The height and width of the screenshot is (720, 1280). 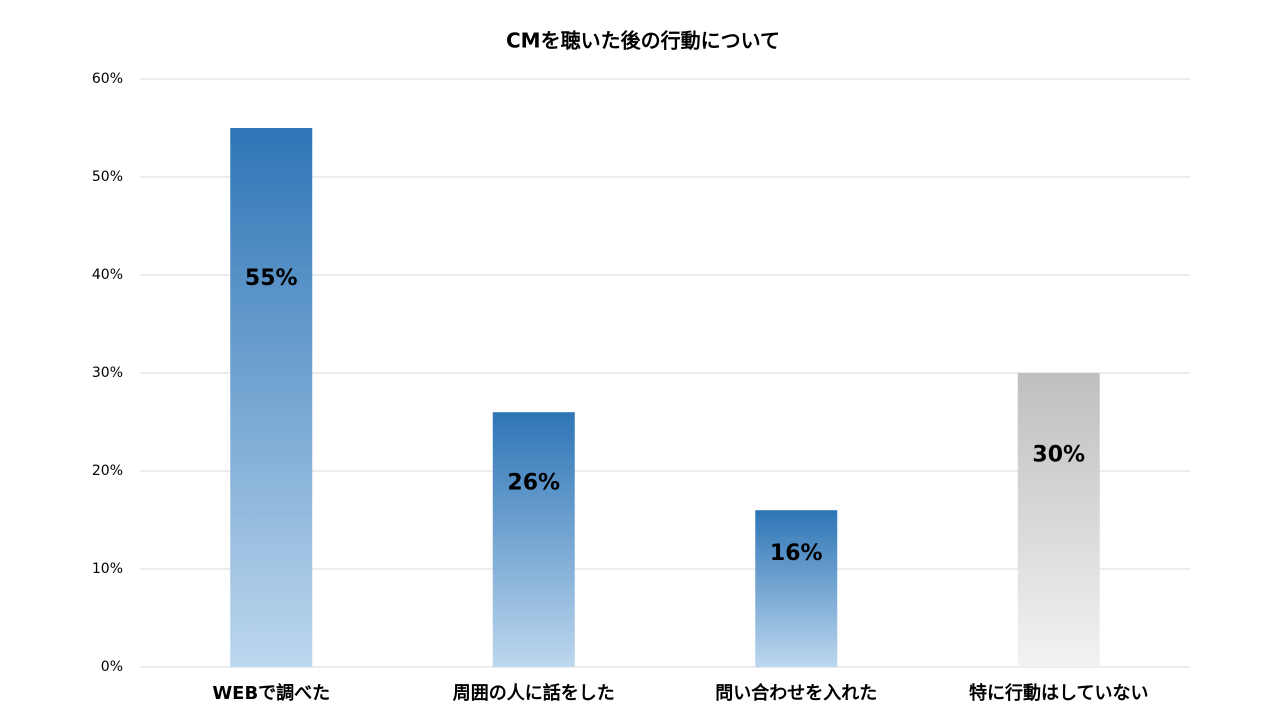 I want to click on x-tick-label: 周囲の人に話をした, so click(x=534, y=693).